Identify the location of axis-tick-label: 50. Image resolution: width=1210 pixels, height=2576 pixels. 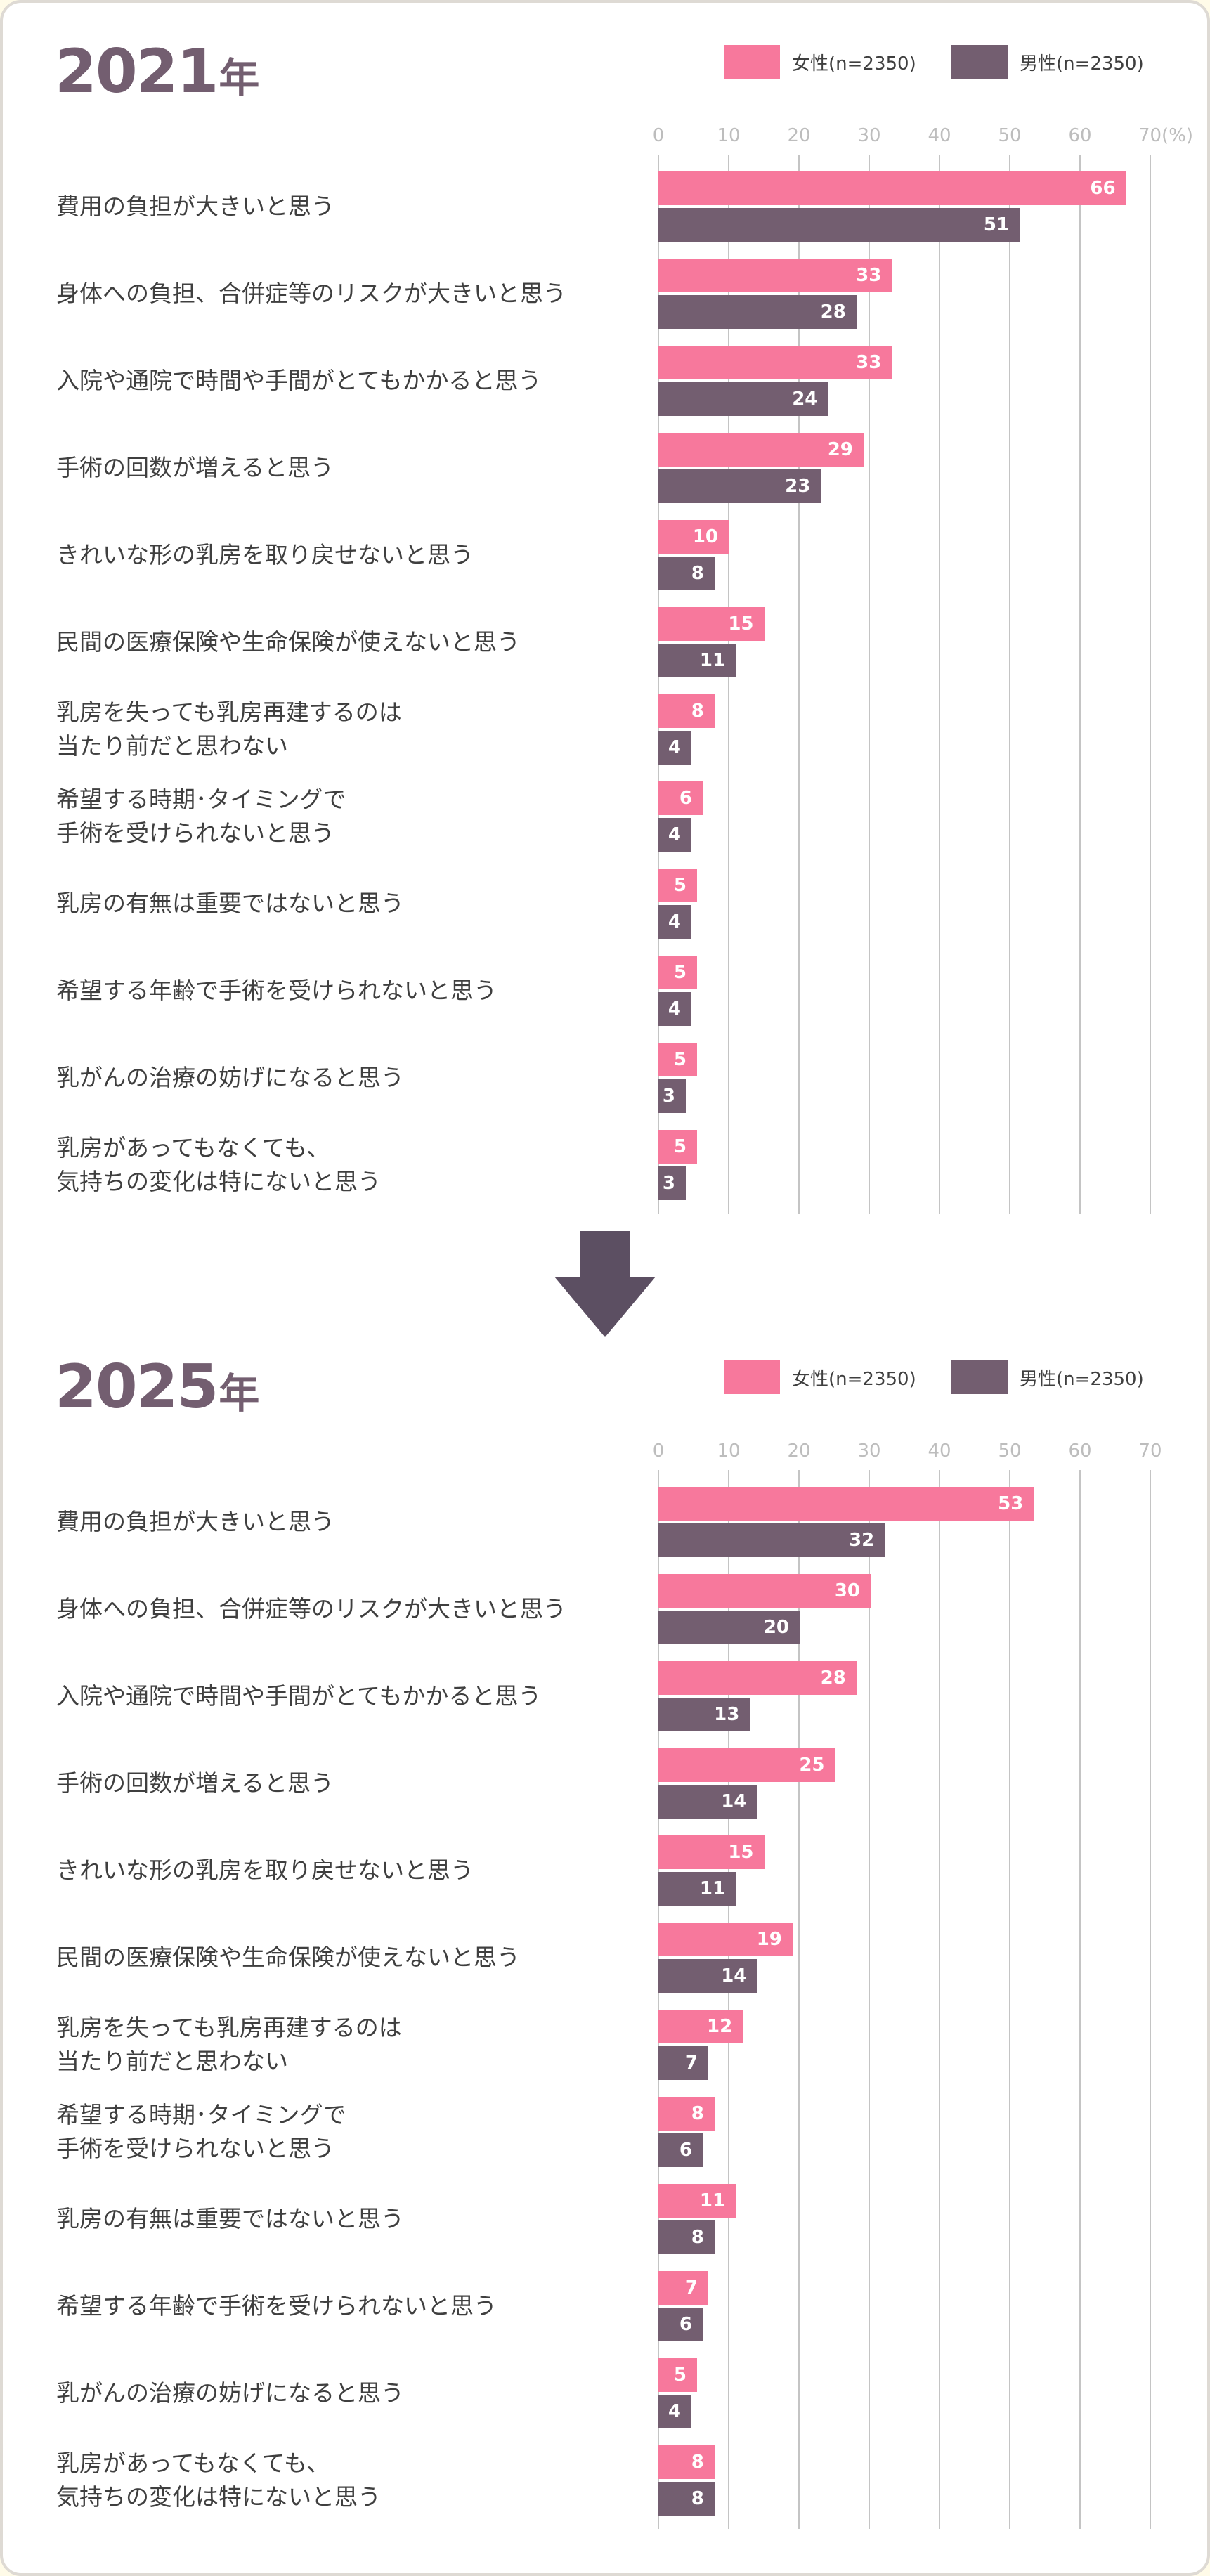
(1010, 135).